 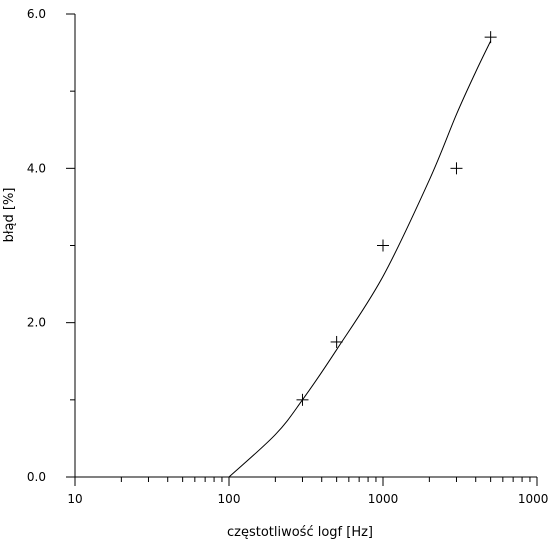 I want to click on x-tick-label: 10, so click(x=74, y=499).